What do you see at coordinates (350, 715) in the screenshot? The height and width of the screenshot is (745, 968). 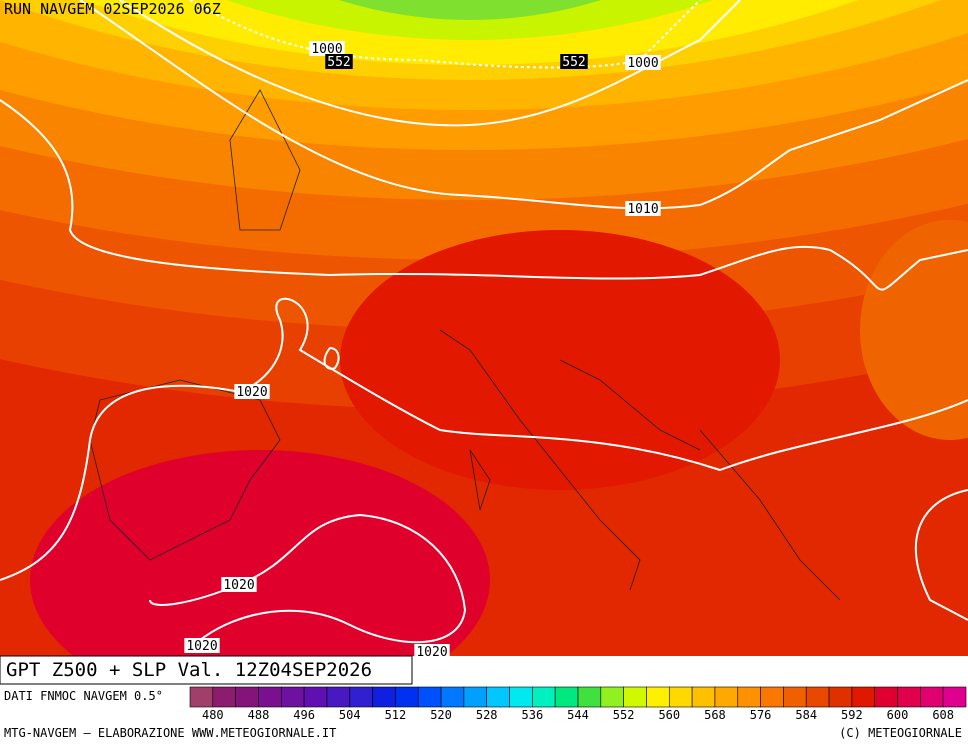 I see `colorbar-tick-label: 504` at bounding box center [350, 715].